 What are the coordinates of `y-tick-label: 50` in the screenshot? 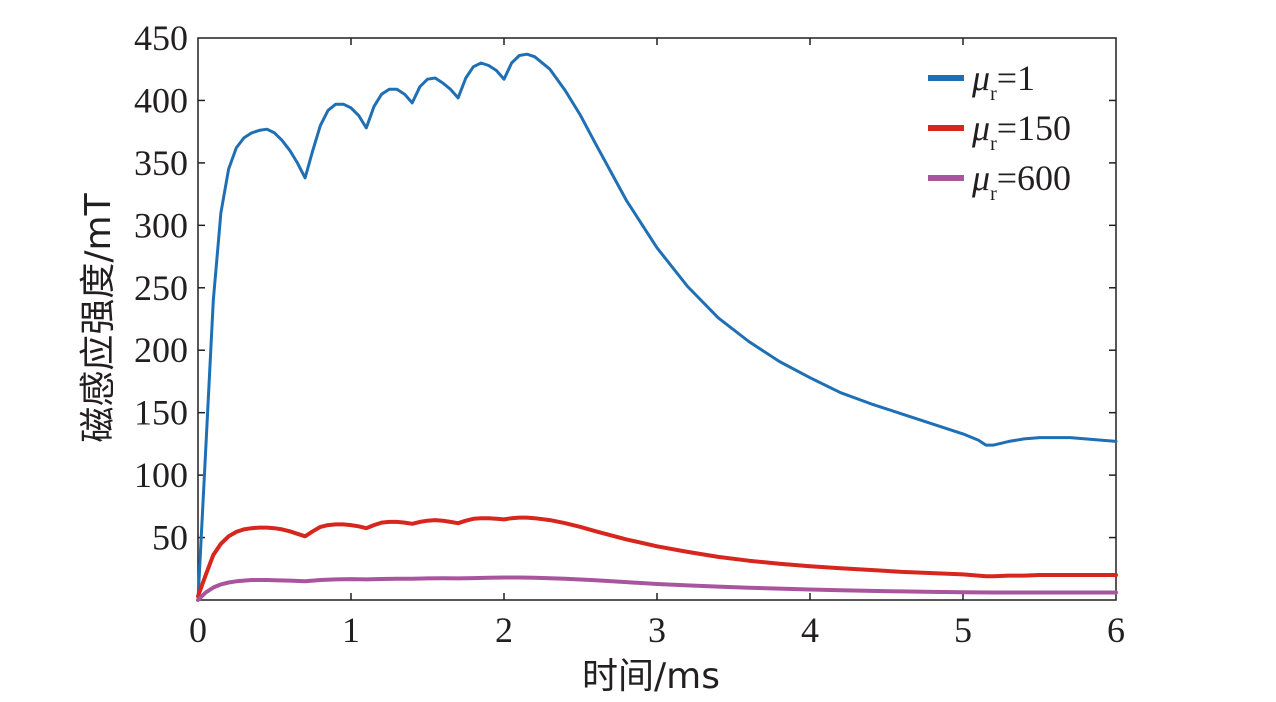 It's located at (170, 538).